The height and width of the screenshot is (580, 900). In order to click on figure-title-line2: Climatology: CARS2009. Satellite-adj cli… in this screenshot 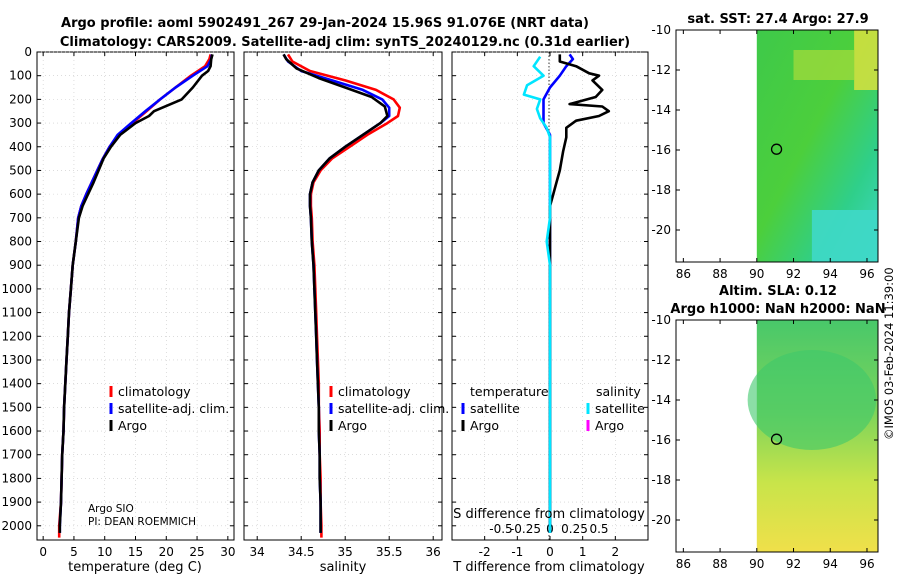, I will do `click(345, 42)`.